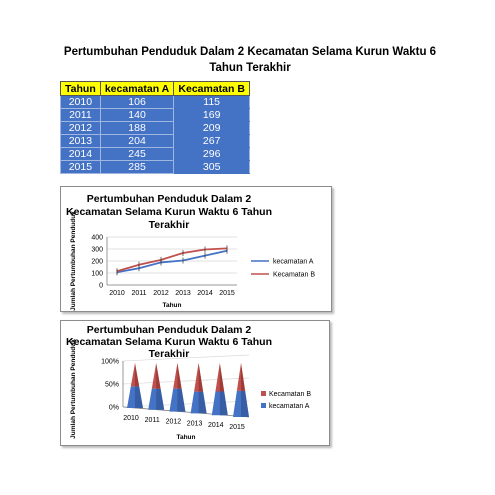 The width and height of the screenshot is (495, 495). Describe the element at coordinates (97, 262) in the screenshot. I see `y-tick-label: 200` at that location.